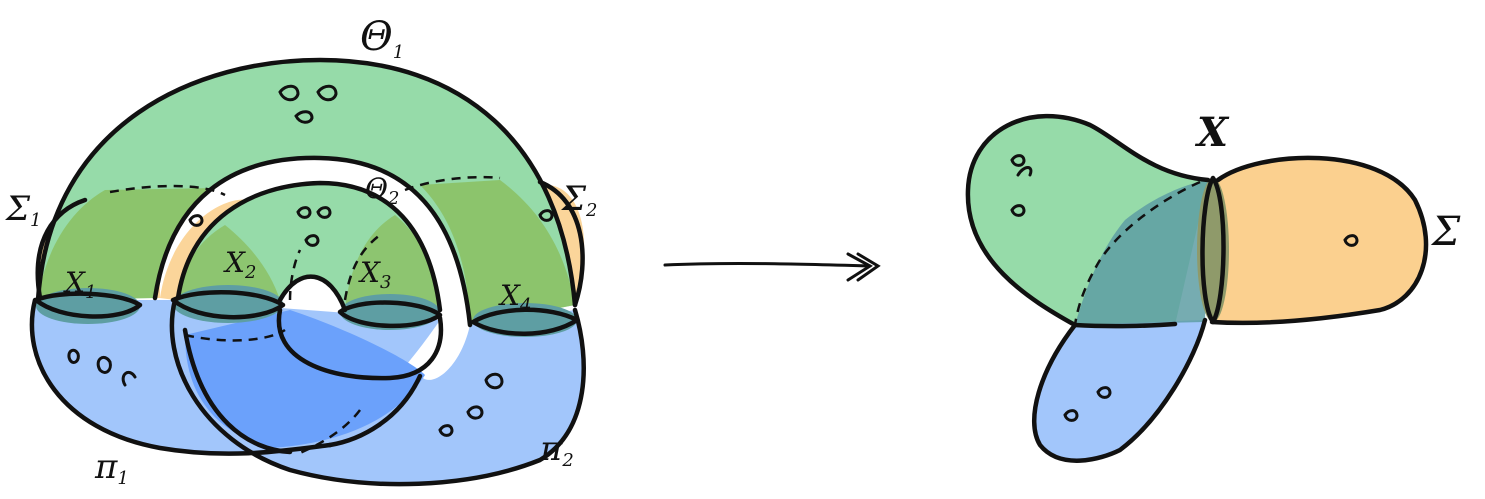 The width and height of the screenshot is (1485, 499). Describe the element at coordinates (1125, 325) in the screenshot. I see `blue-top-edge` at that location.